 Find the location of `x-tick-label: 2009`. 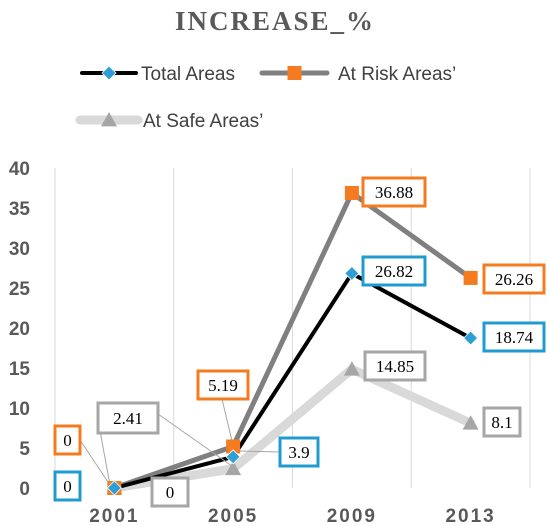

x-tick-label: 2009 is located at coordinates (352, 516).